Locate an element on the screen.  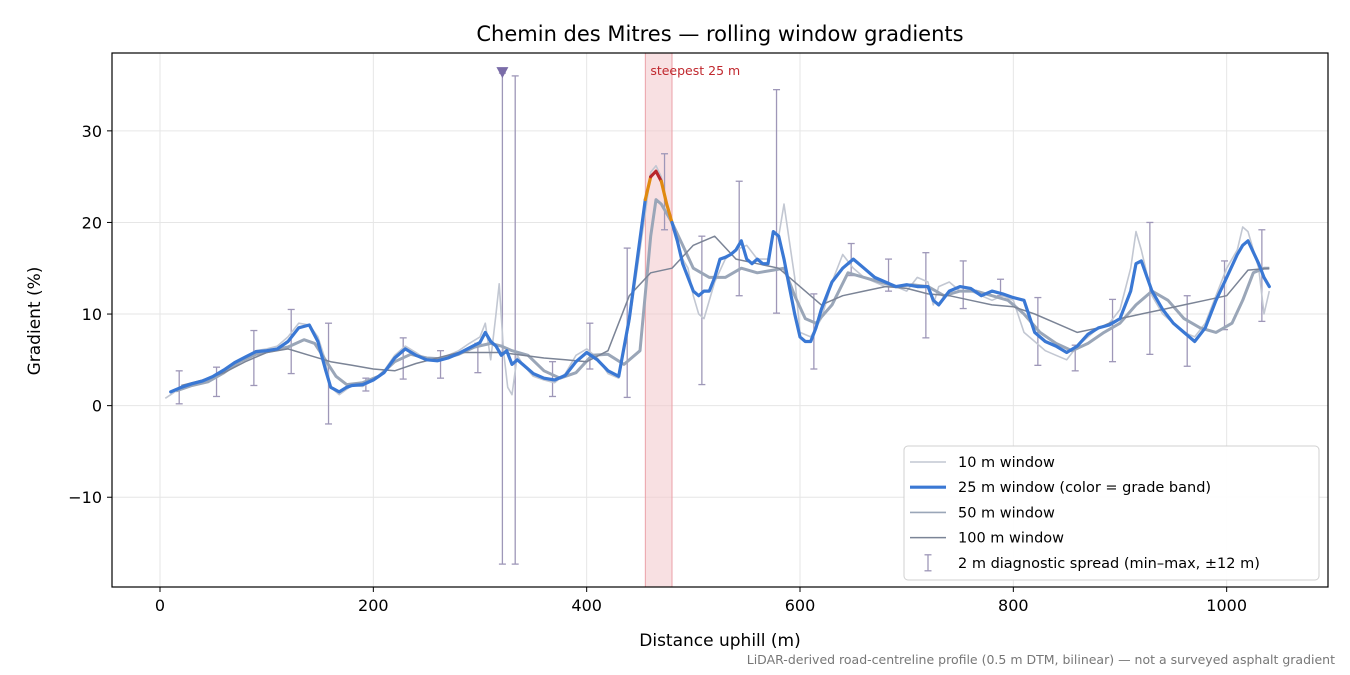
x-tick-label: 1000 is located at coordinates (1226, 605).